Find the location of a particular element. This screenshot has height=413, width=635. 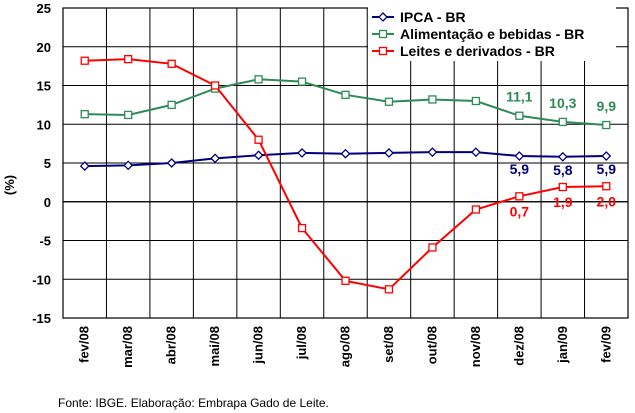

x-tick-label: mai/08 is located at coordinates (214, 346).